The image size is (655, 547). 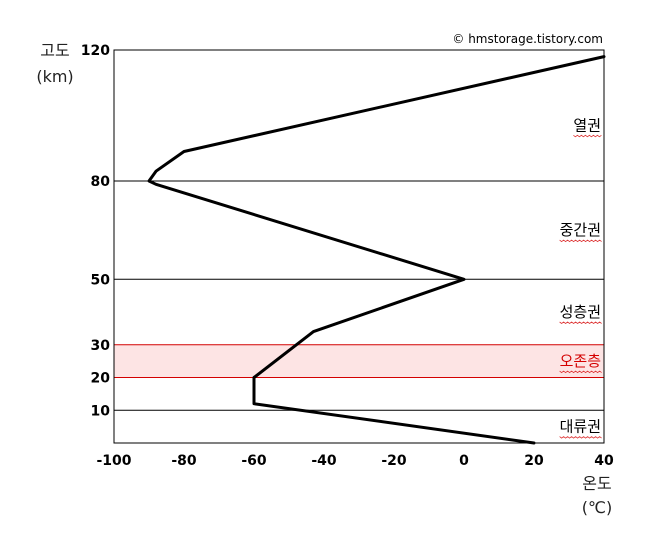 What do you see at coordinates (604, 461) in the screenshot?
I see `x-tick-label: 40` at bounding box center [604, 461].